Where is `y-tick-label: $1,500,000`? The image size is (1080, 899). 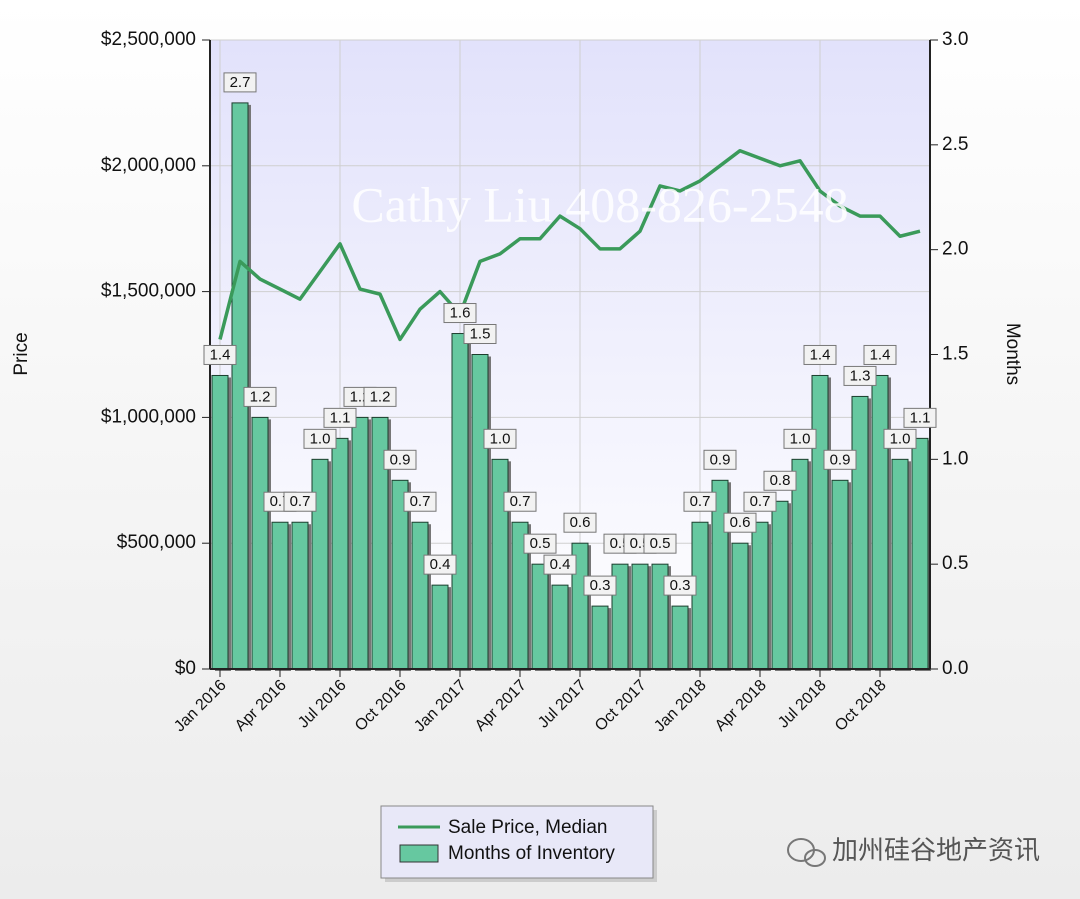
y-tick-label: $1,500,000 is located at coordinates (148, 291).